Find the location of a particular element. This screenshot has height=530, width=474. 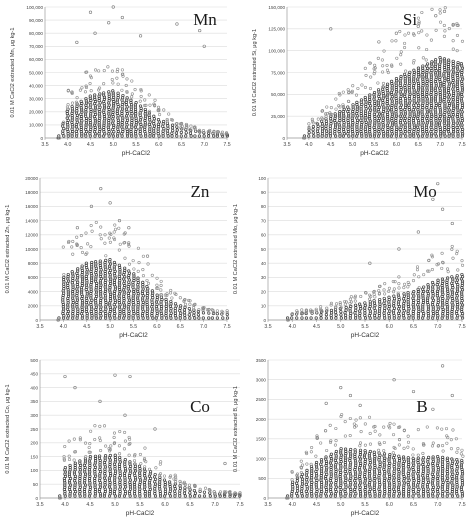

y-tick-label: 18000 is located at coordinates (31, 192).